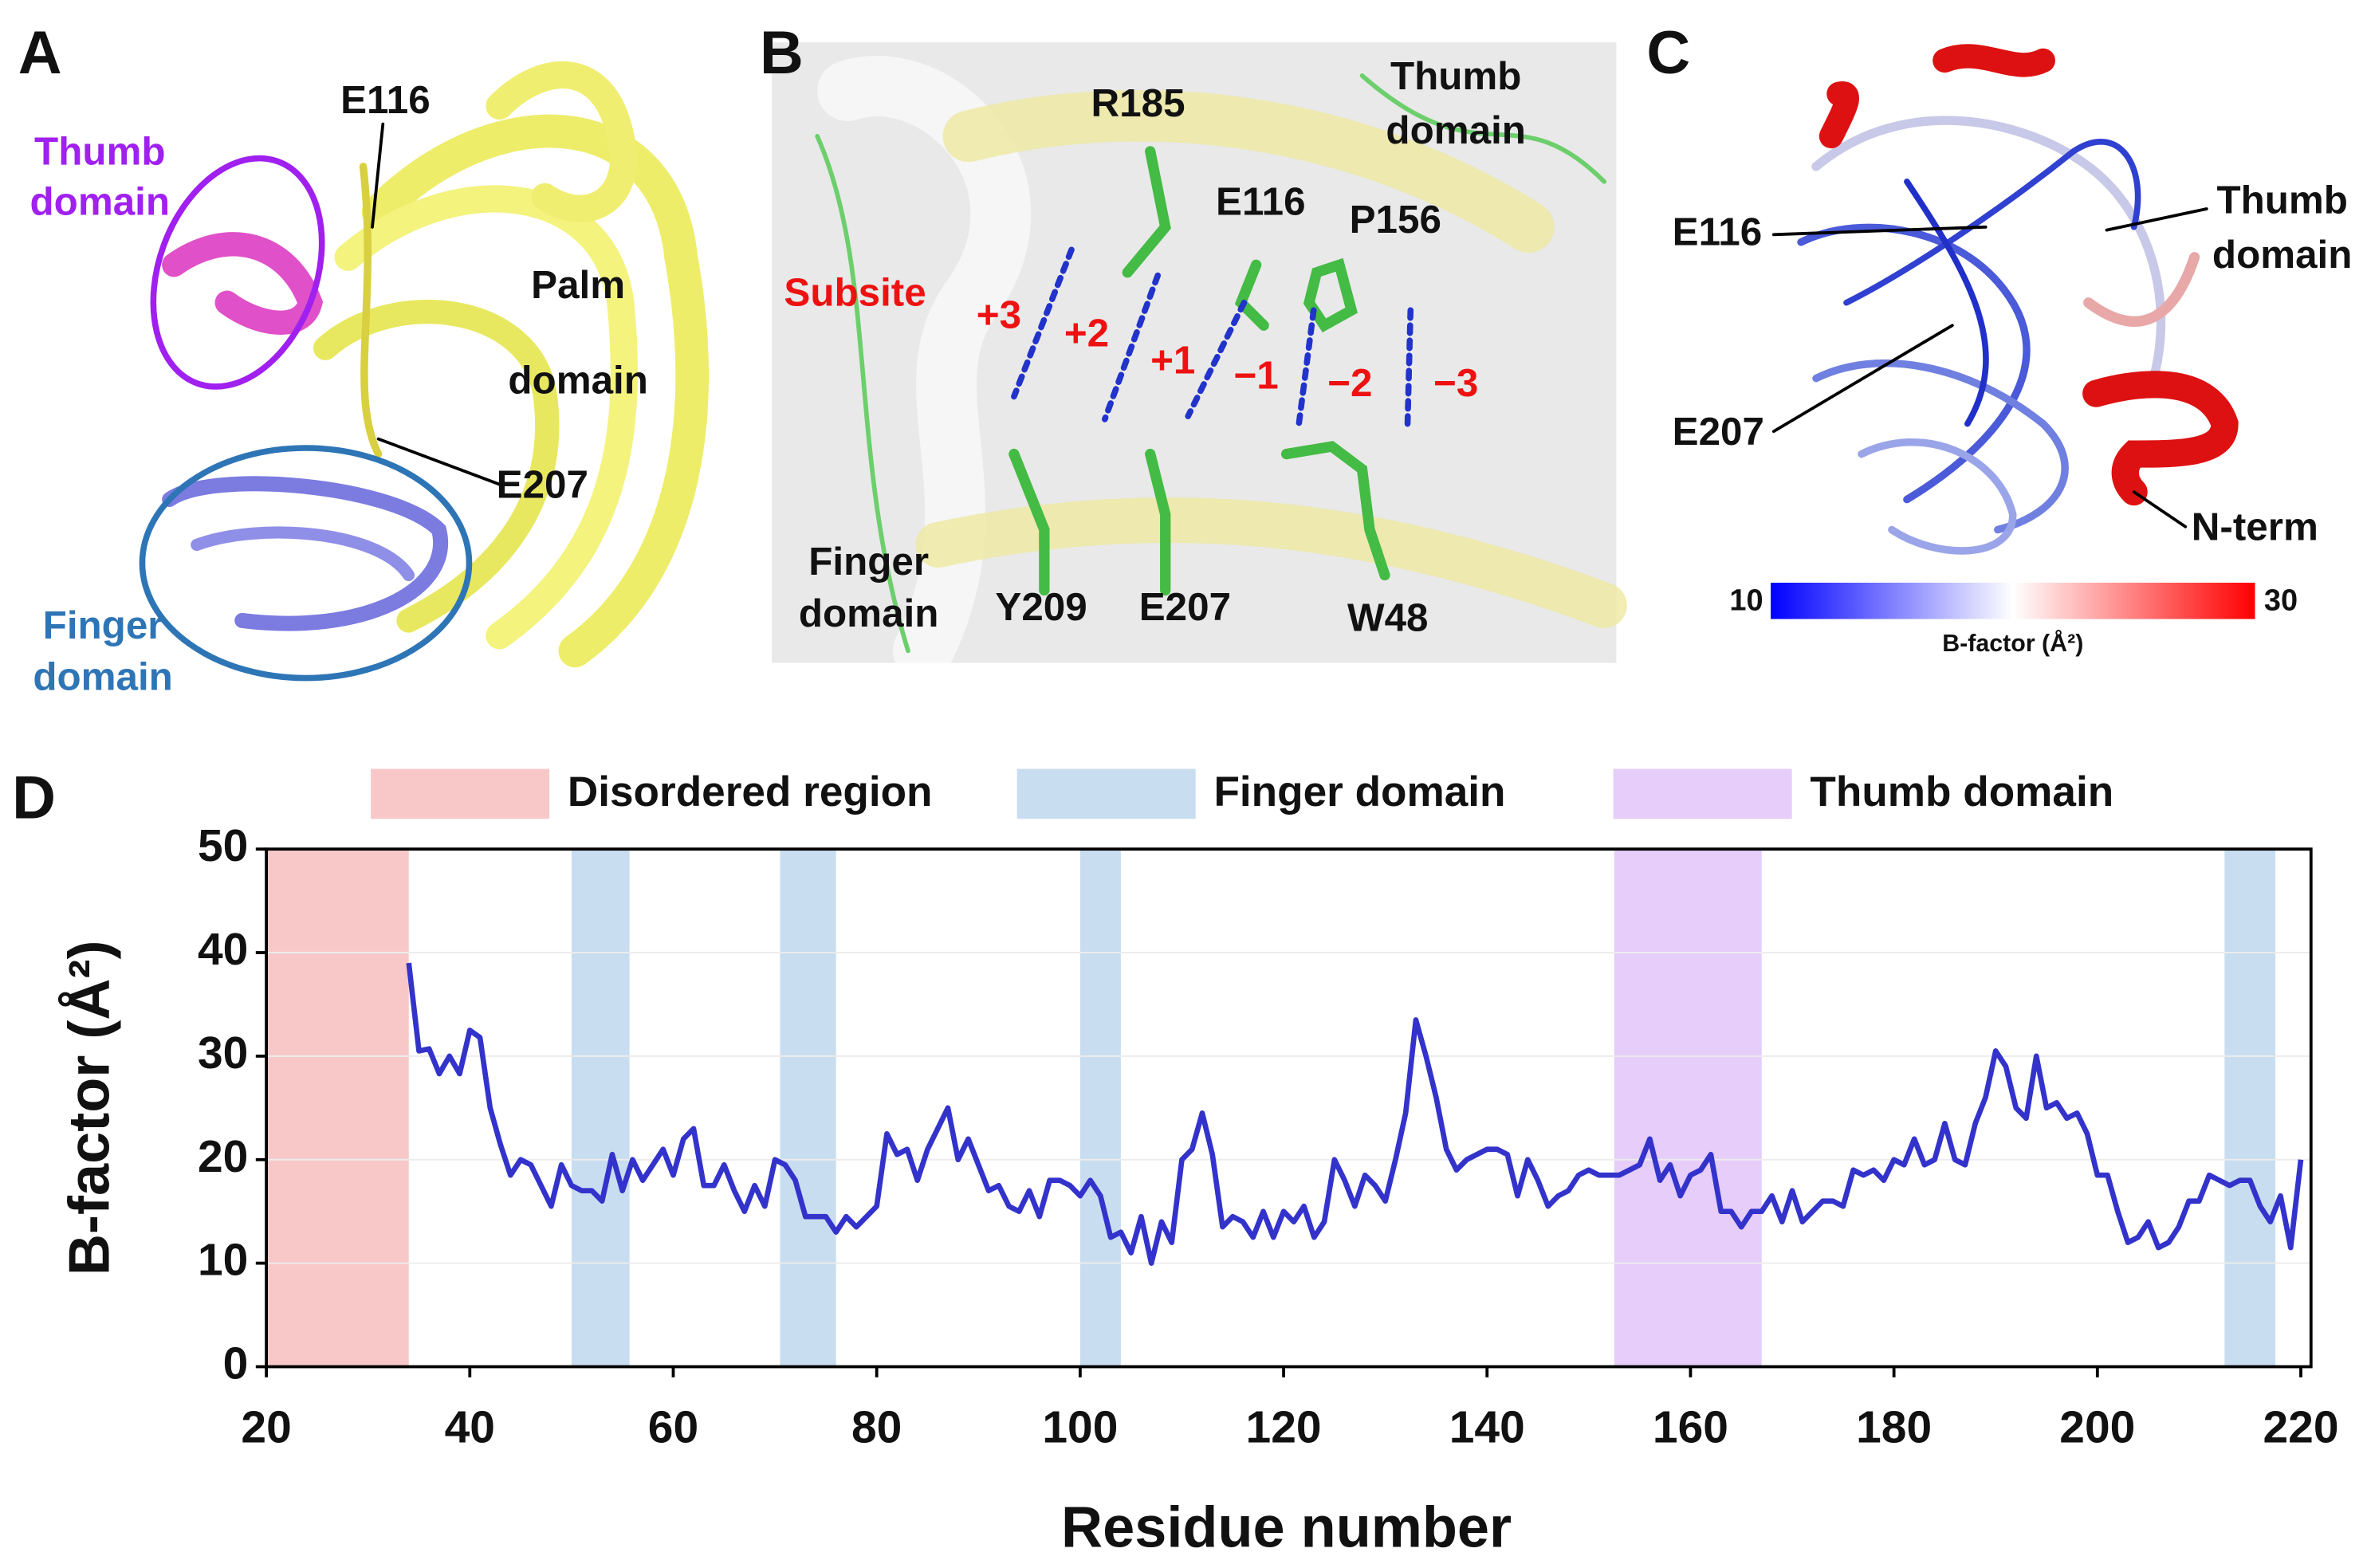 The width and height of the screenshot is (2367, 1568). I want to click on subsite-label: +1, so click(1172, 361).